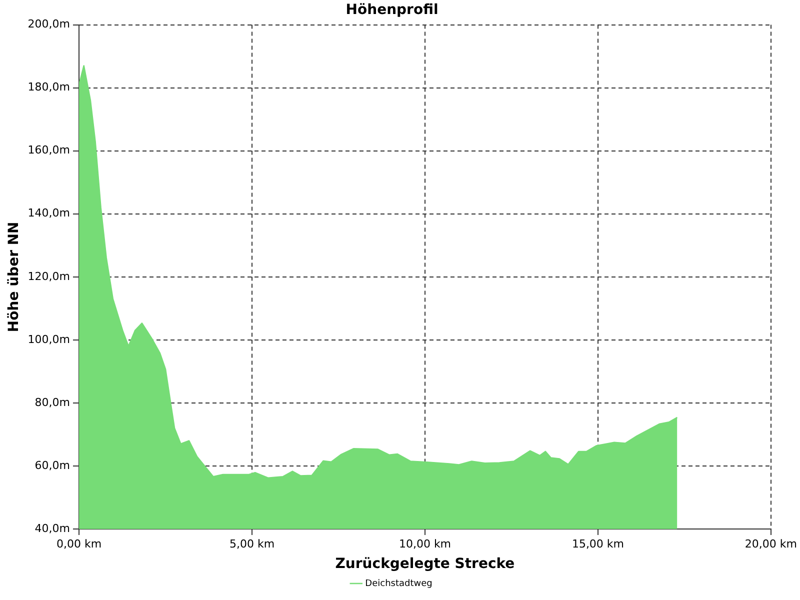  Describe the element at coordinates (14, 277) in the screenshot. I see `y-axis-title: Höhe über NN` at that location.